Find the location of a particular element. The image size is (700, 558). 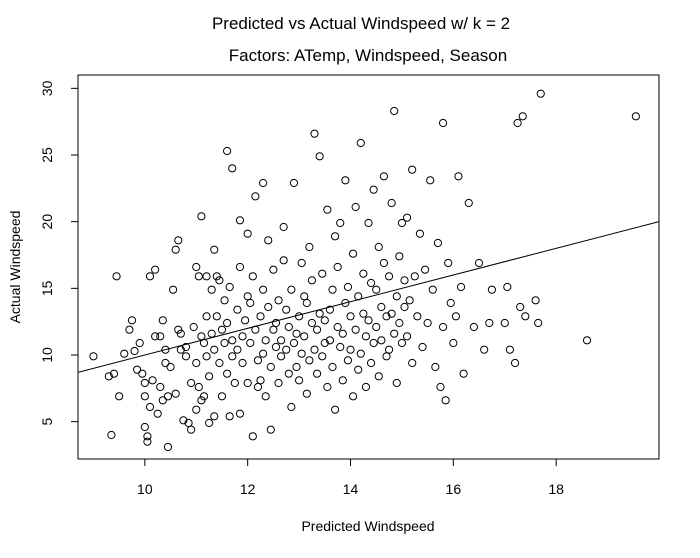

x-tick-label: 10 is located at coordinates (145, 489).